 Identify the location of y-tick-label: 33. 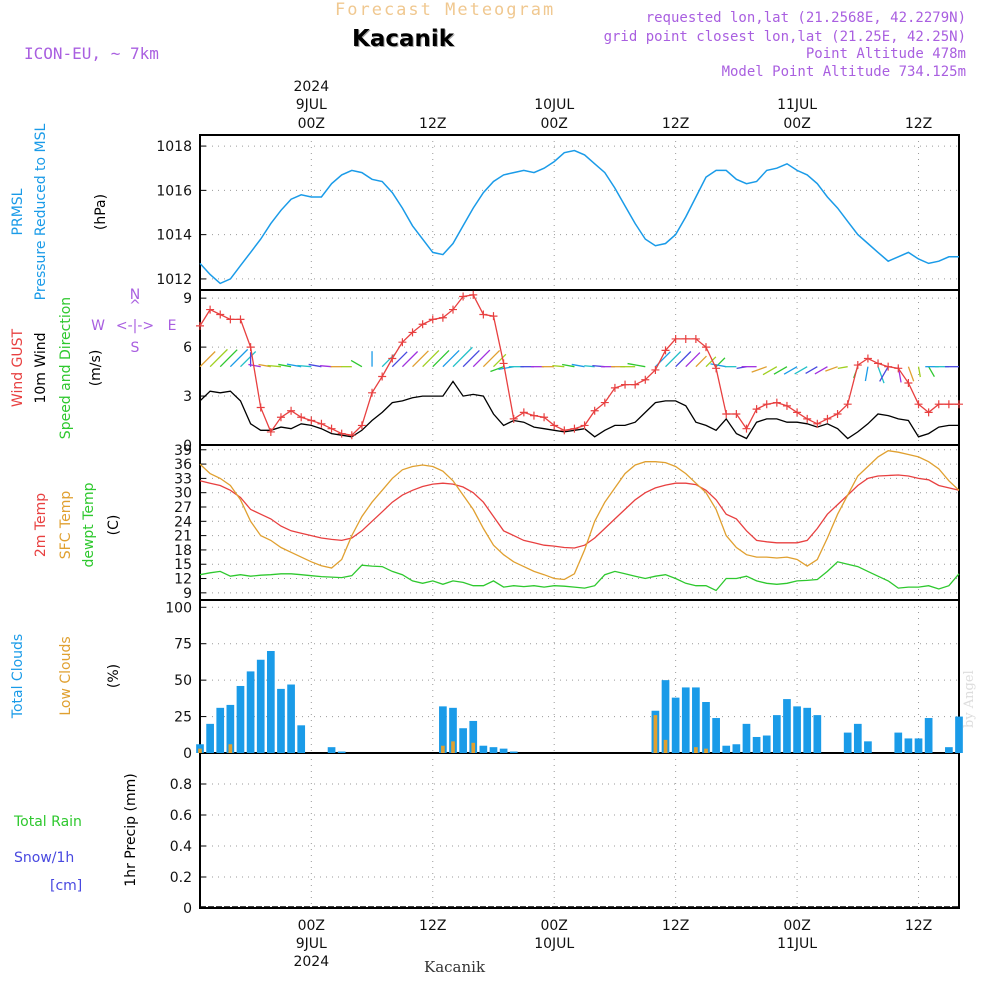
(183, 479).